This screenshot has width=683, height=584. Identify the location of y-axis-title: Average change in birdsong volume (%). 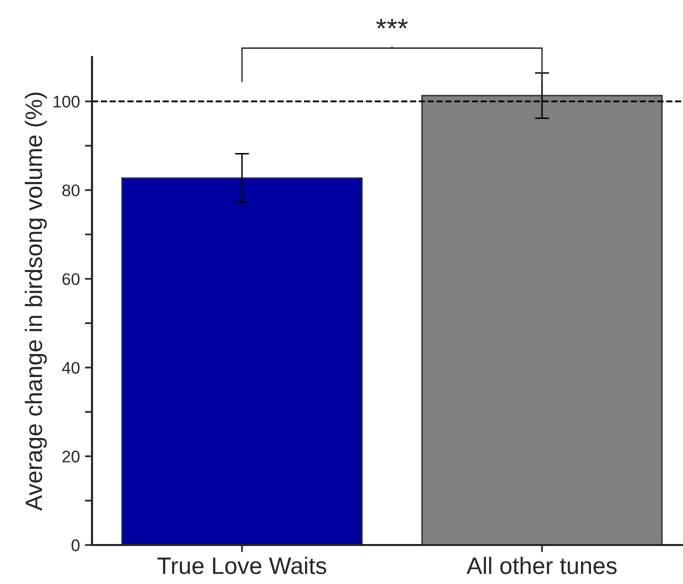
(35, 301).